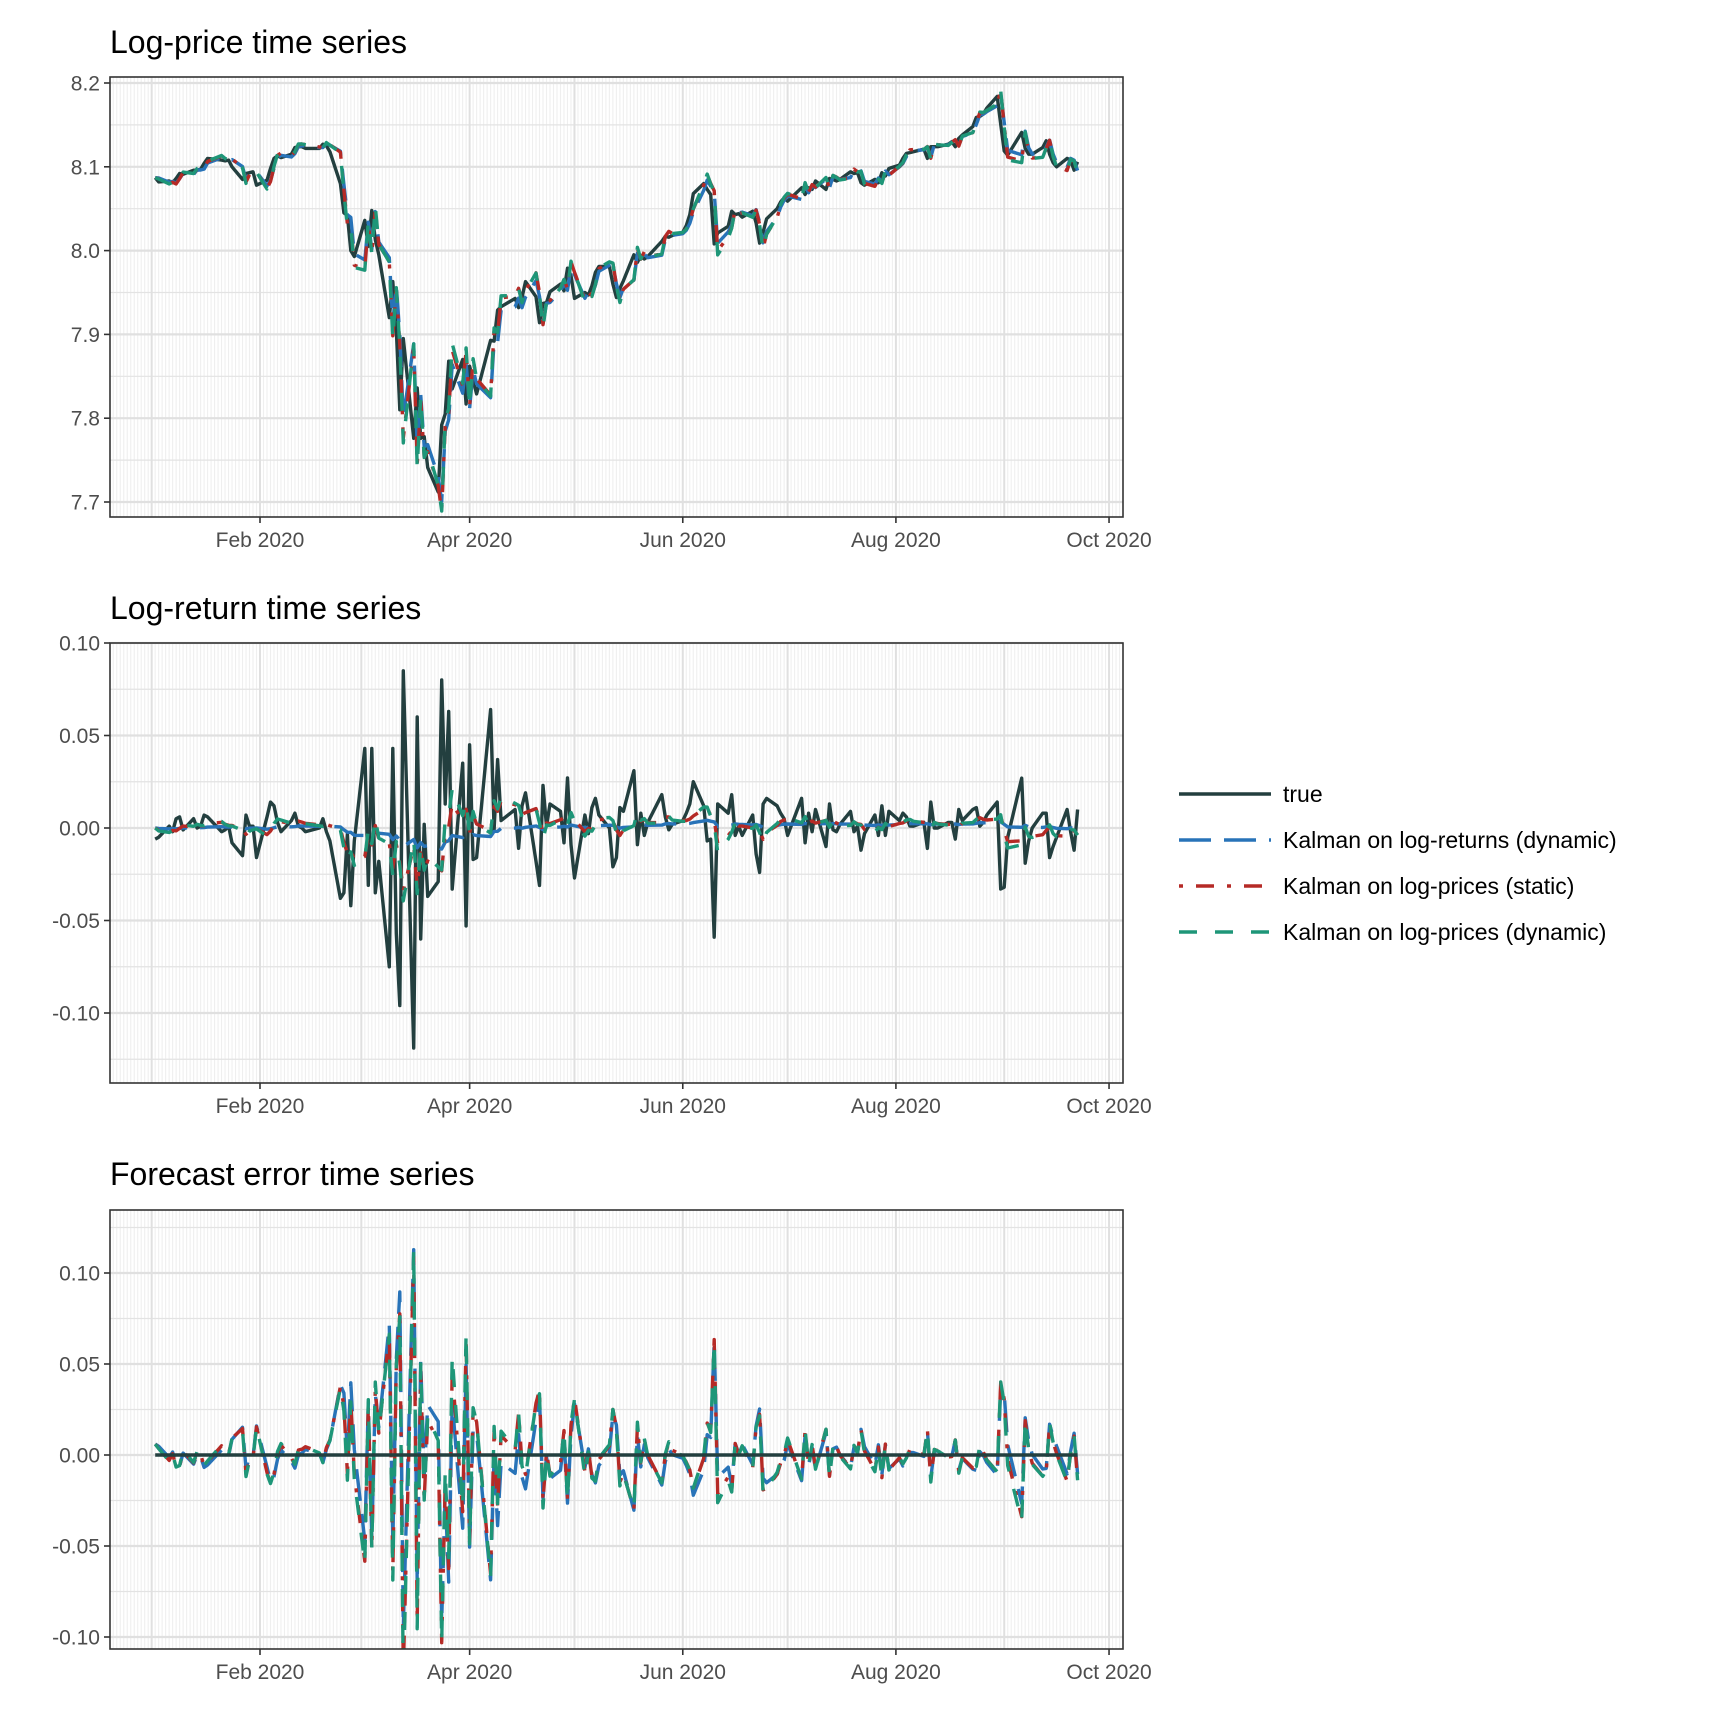 Image resolution: width=1728 pixels, height=1728 pixels. What do you see at coordinates (617, 834) in the screenshot?
I see `series-line-kalman-returns-dynamic` at bounding box center [617, 834].